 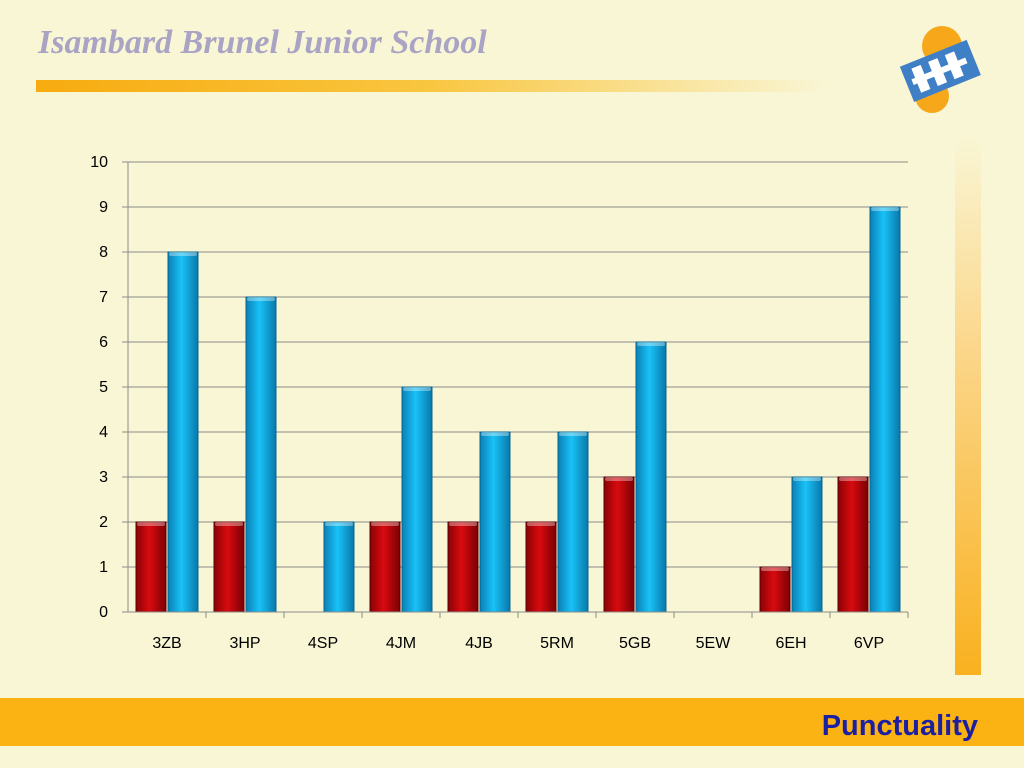 I want to click on bar-s2-6VP, so click(x=885, y=409).